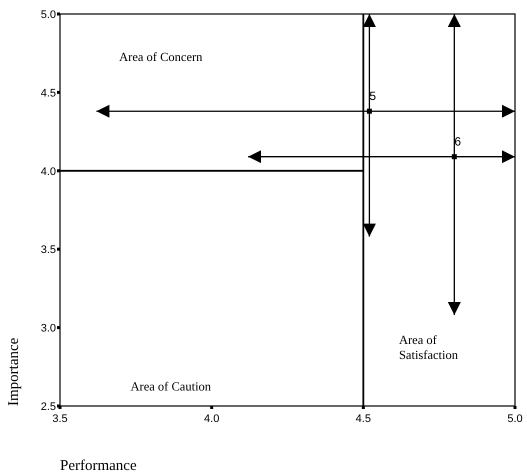  I want to click on y-tick-label: 4.0, so click(48, 172).